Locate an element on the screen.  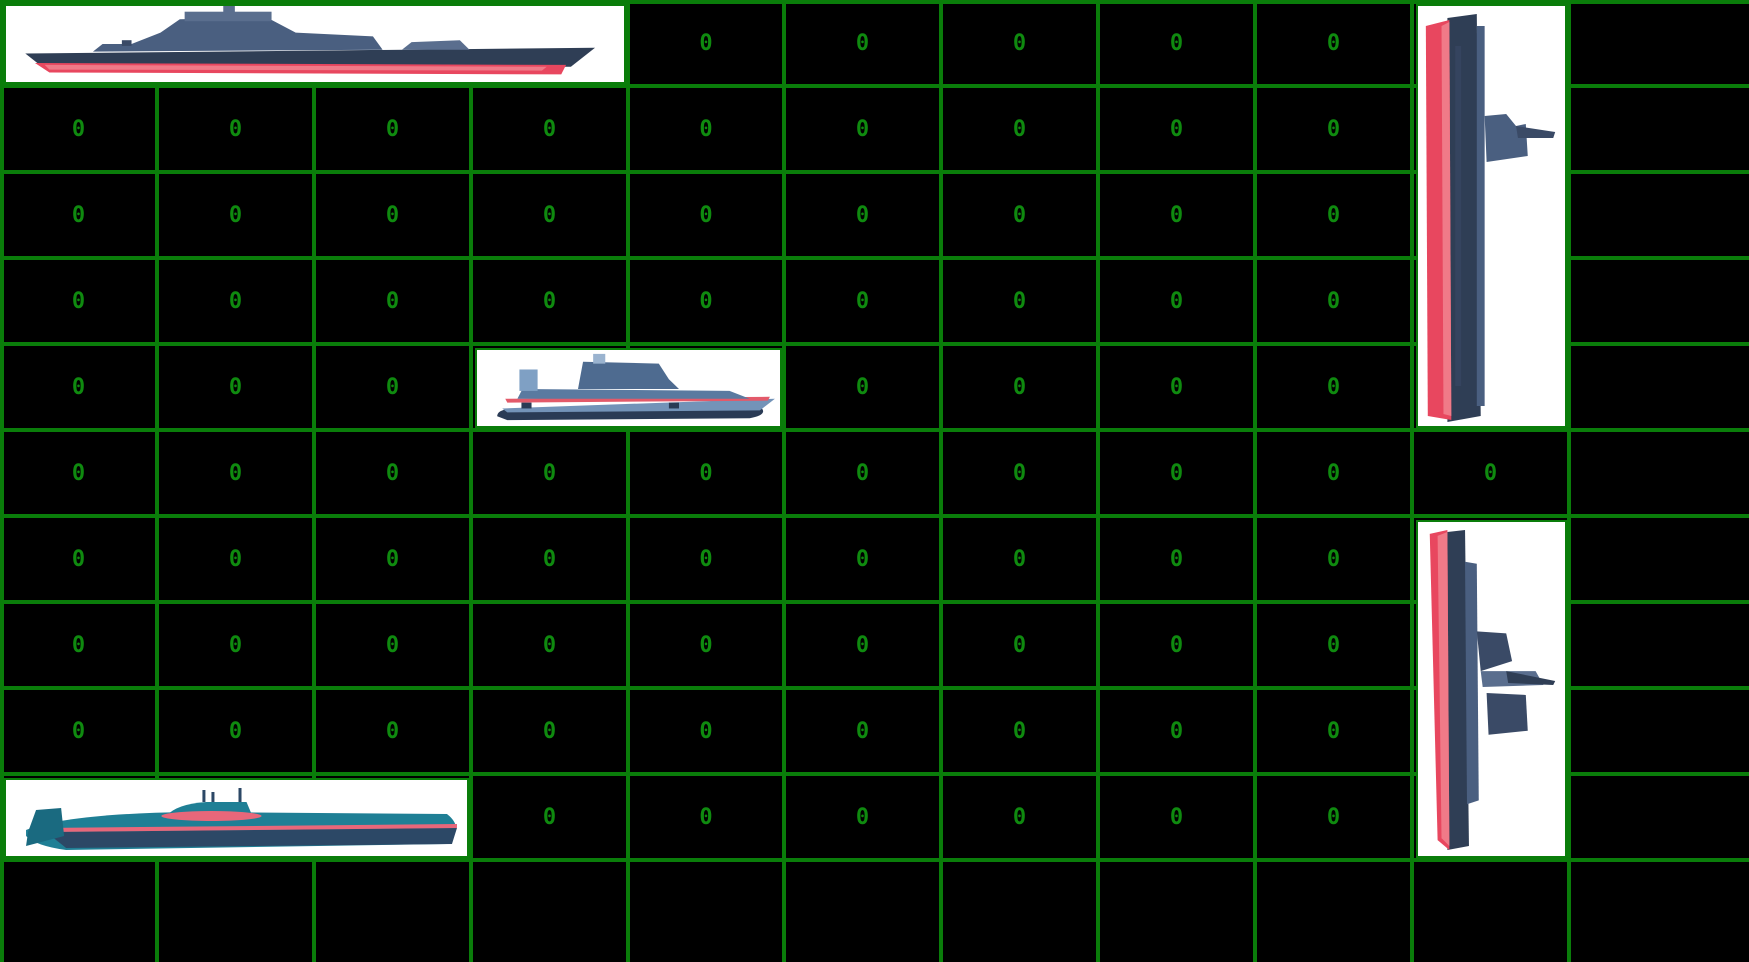
cruiser-icon is located at coordinates (1492, 690).